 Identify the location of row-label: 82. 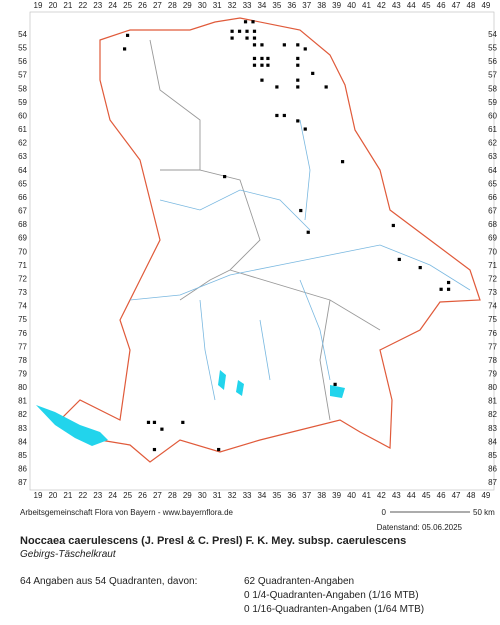
(492, 414).